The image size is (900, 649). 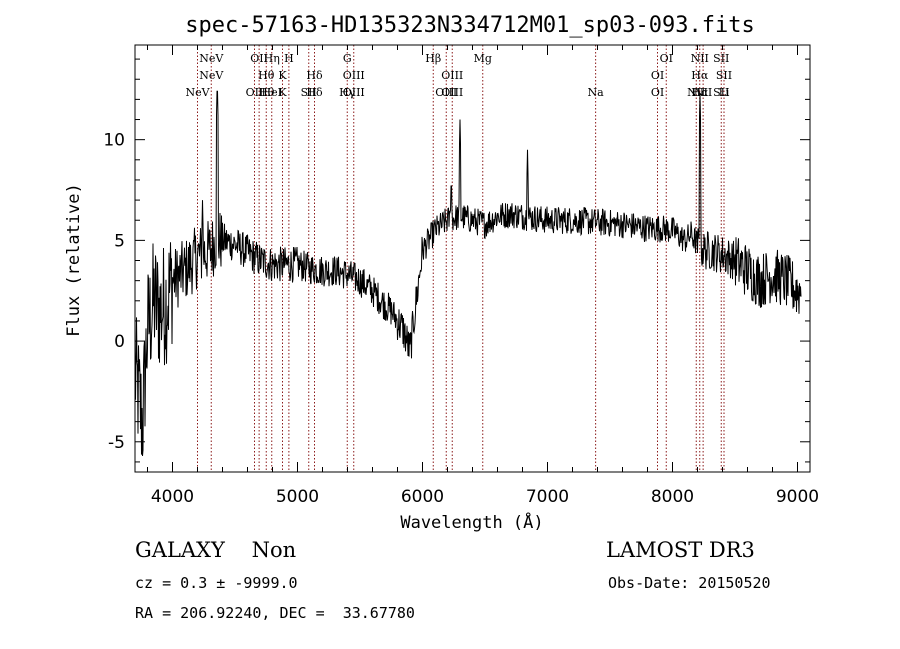 I want to click on line-label-mid: OI, so click(x=657, y=75).